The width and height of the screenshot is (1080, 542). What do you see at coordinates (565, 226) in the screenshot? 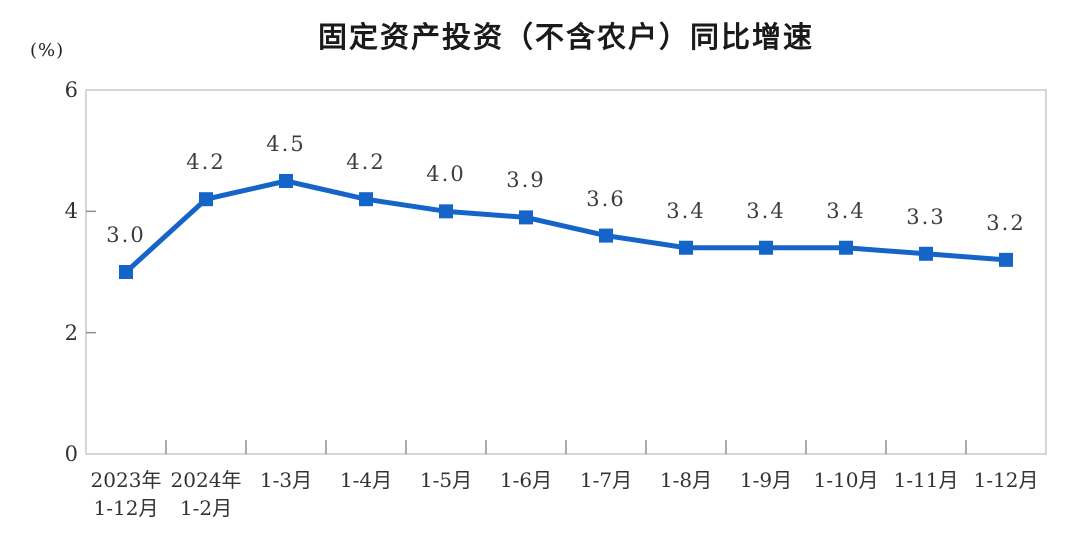
I see `line-series` at bounding box center [565, 226].